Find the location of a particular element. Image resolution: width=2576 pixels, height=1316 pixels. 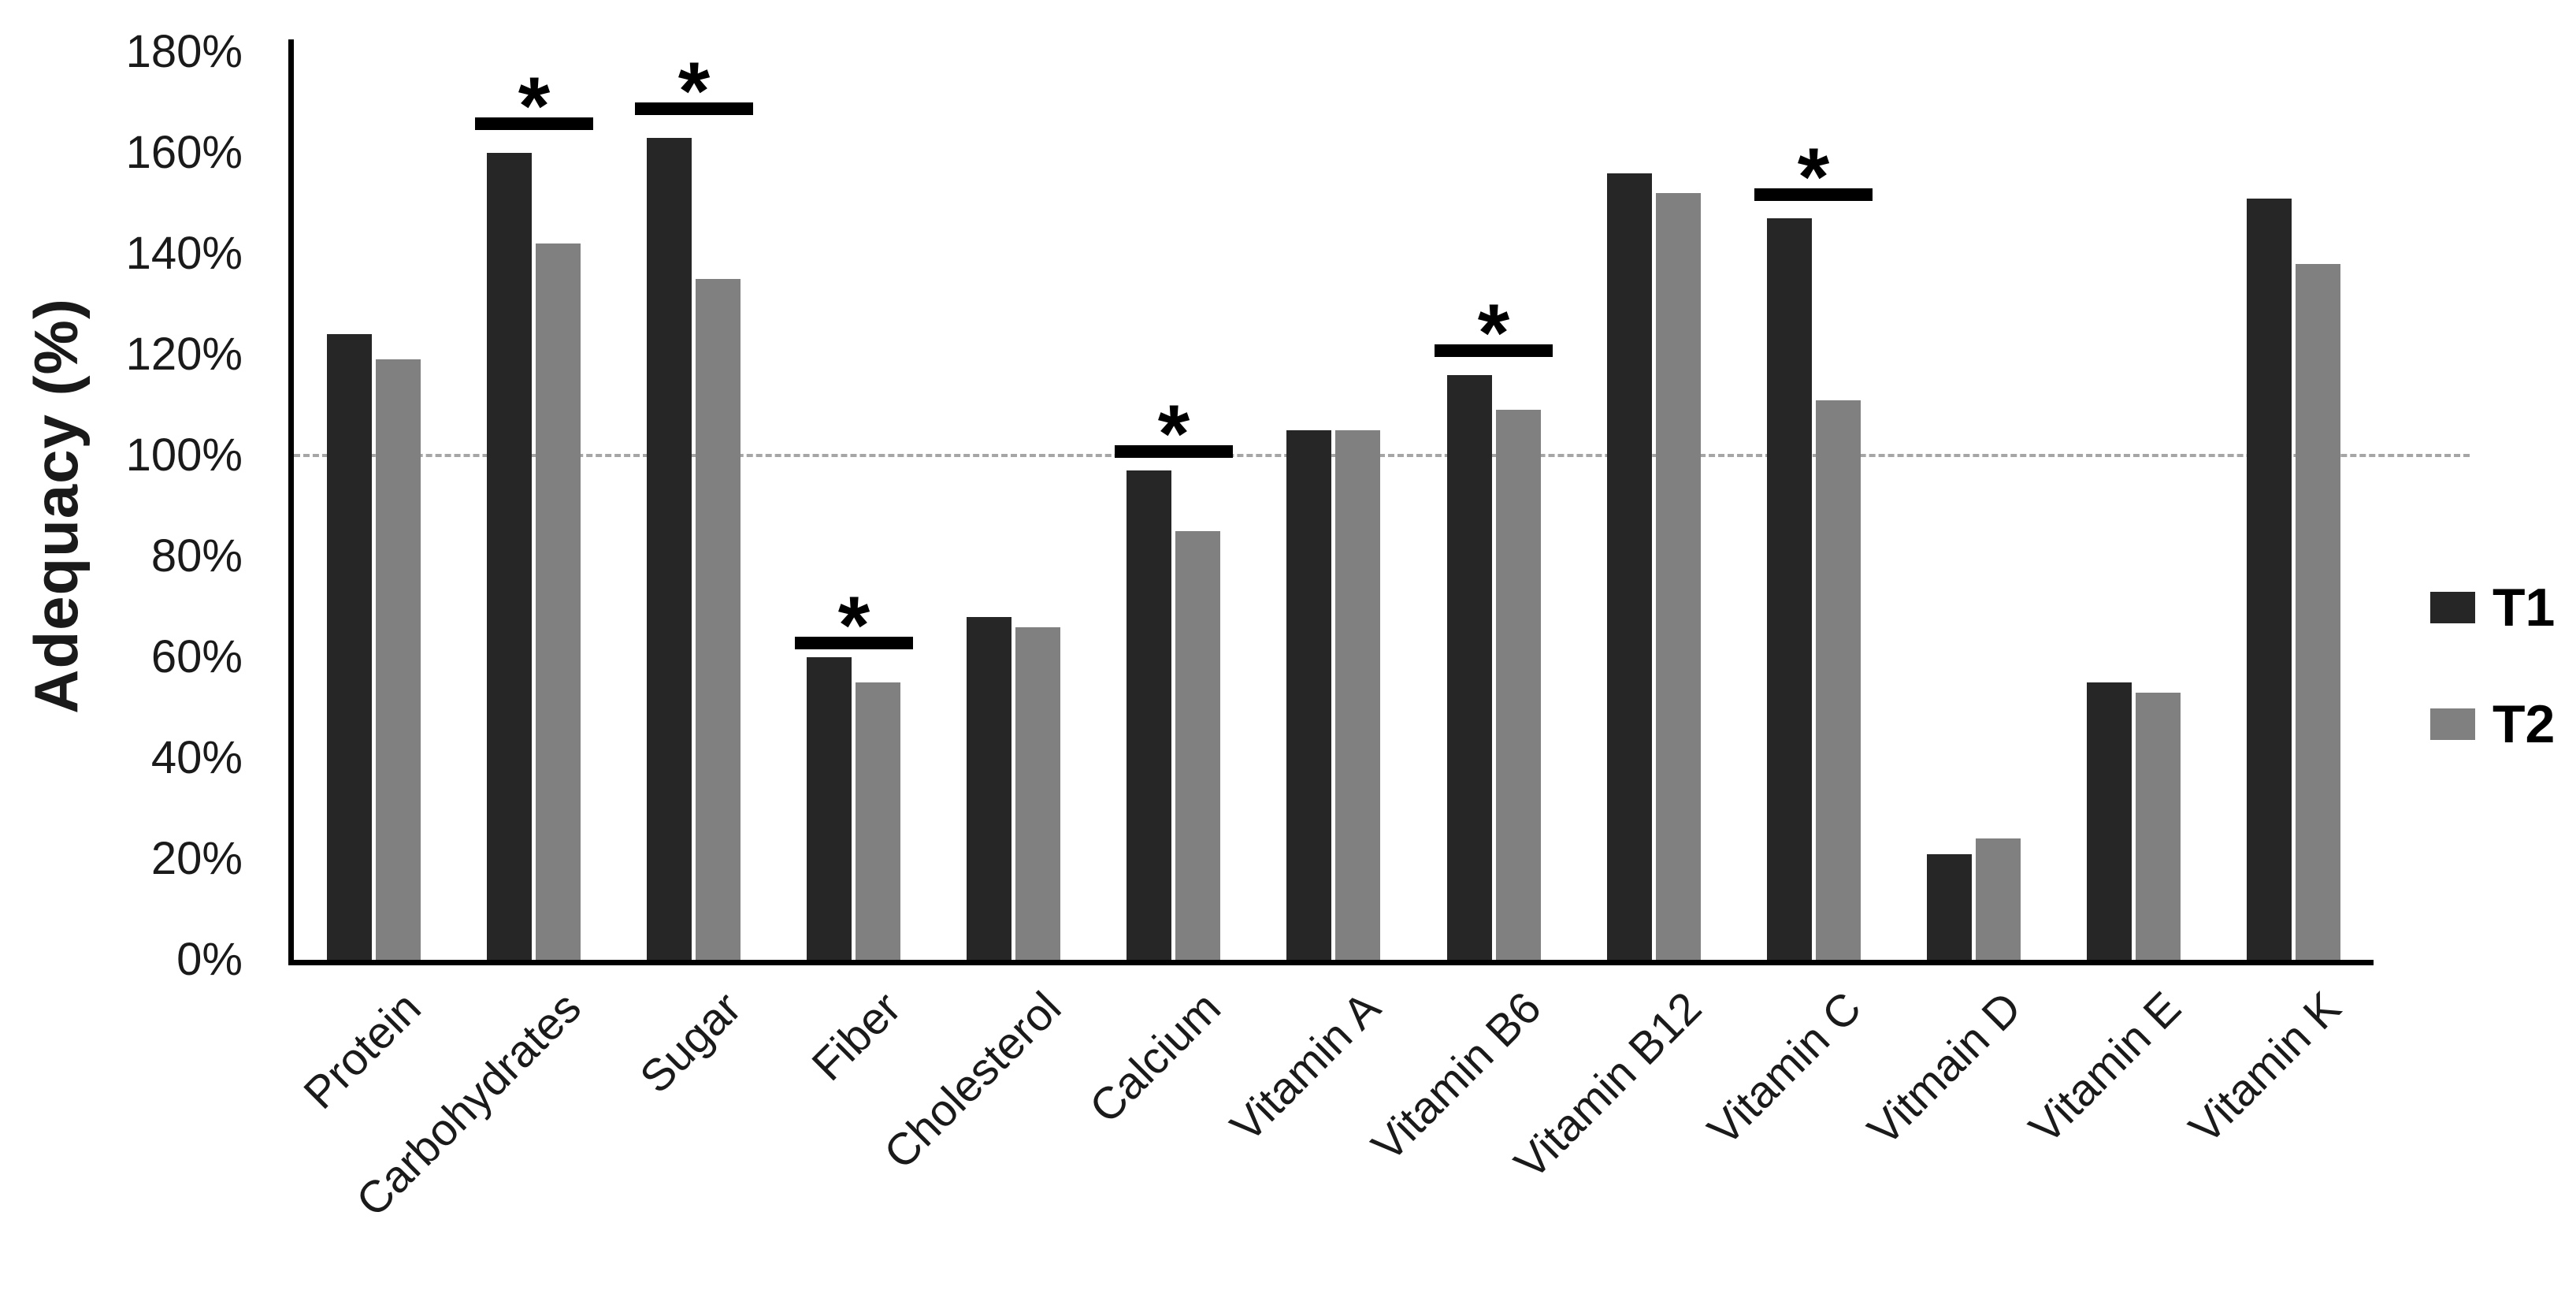

bar-t1-vitmain-d is located at coordinates (1949, 907).